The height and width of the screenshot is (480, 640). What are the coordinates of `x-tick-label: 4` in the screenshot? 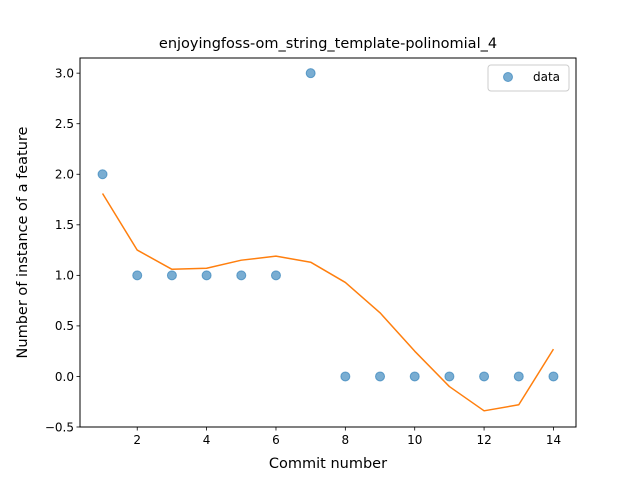 It's located at (207, 440).